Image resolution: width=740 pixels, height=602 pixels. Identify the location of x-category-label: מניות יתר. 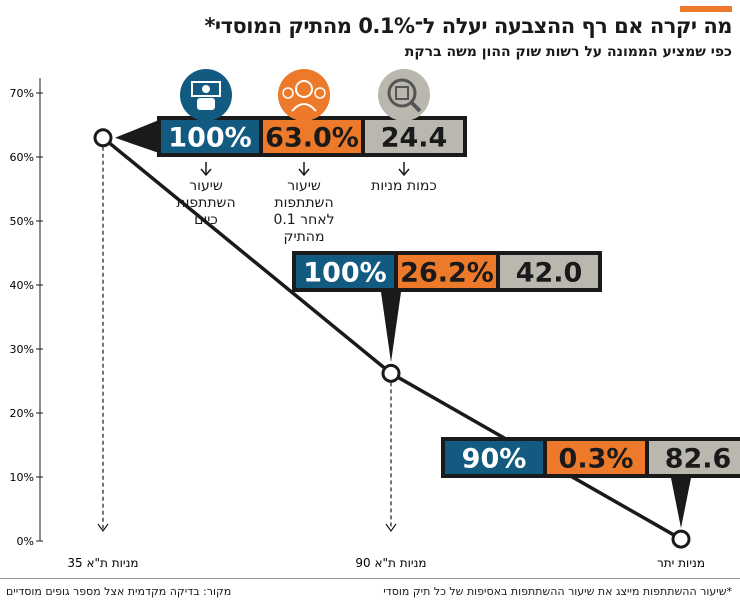
(681, 563).